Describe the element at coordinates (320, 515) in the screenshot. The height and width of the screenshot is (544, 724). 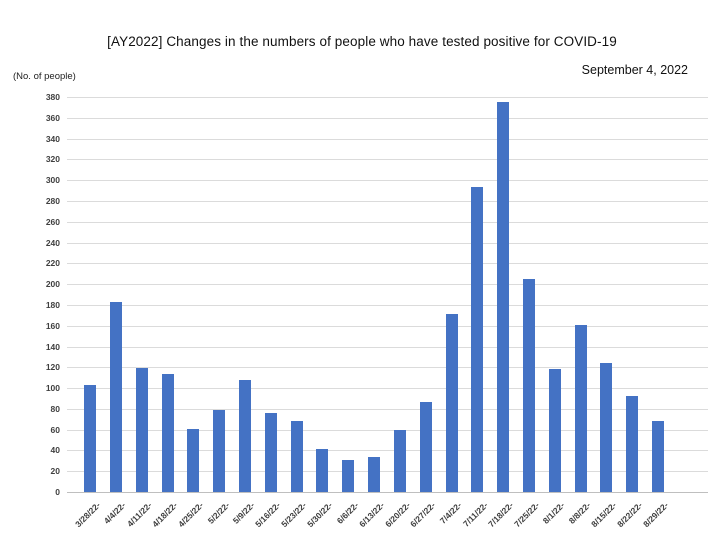
I see `x-tick-label: 5/30/22-` at that location.